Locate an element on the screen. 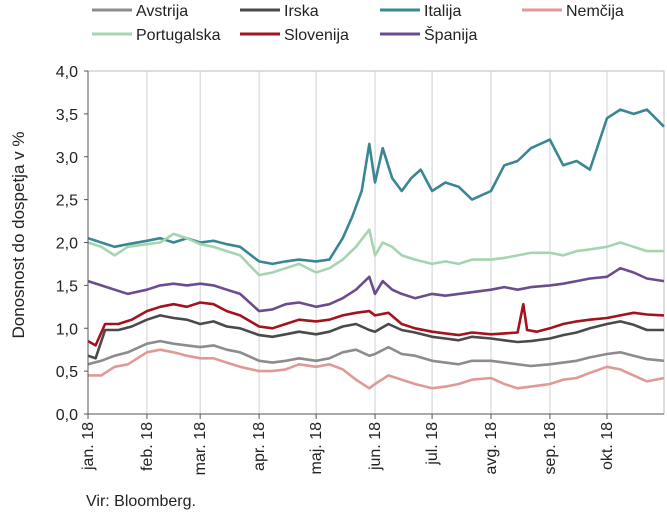  legend-label: Irska is located at coordinates (301, 11).